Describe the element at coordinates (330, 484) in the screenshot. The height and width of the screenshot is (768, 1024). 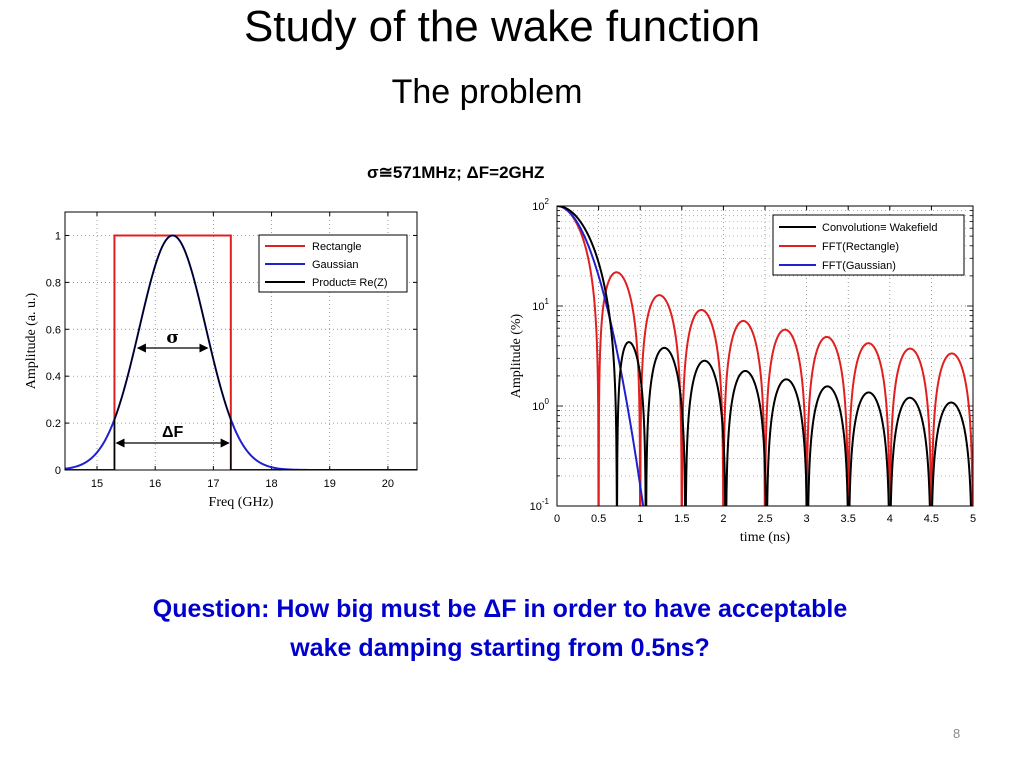
I see `x-tick-label: 19` at that location.